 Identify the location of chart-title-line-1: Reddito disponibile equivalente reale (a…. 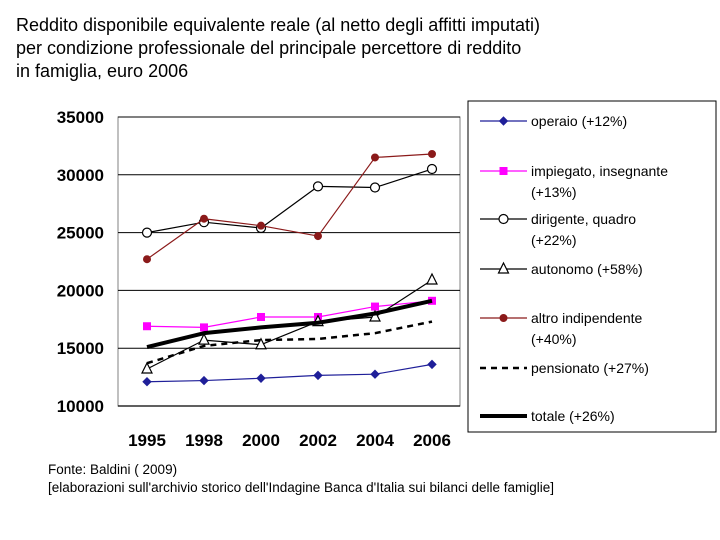
(278, 25).